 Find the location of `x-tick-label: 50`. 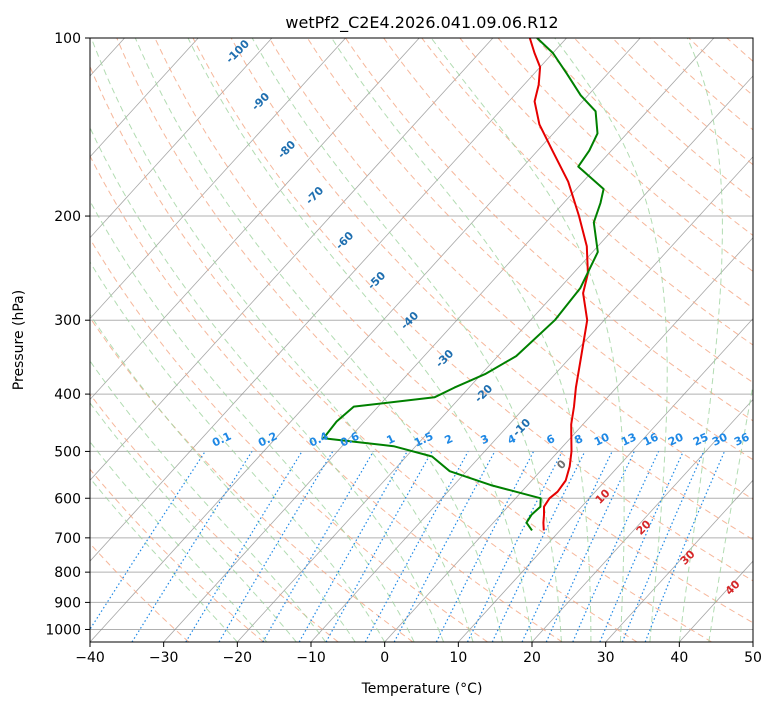

x-tick-label: 50 is located at coordinates (753, 658).